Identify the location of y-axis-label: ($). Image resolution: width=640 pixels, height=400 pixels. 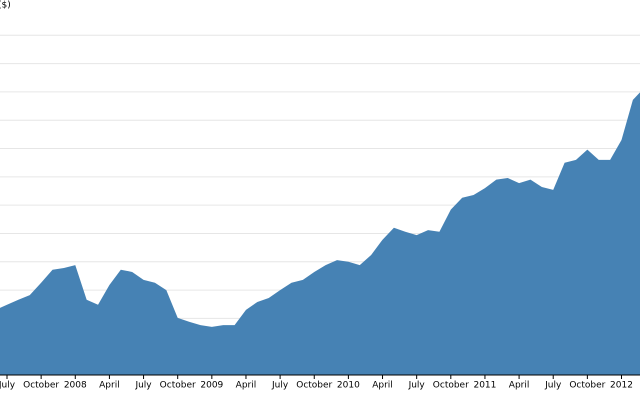
(5, 6).